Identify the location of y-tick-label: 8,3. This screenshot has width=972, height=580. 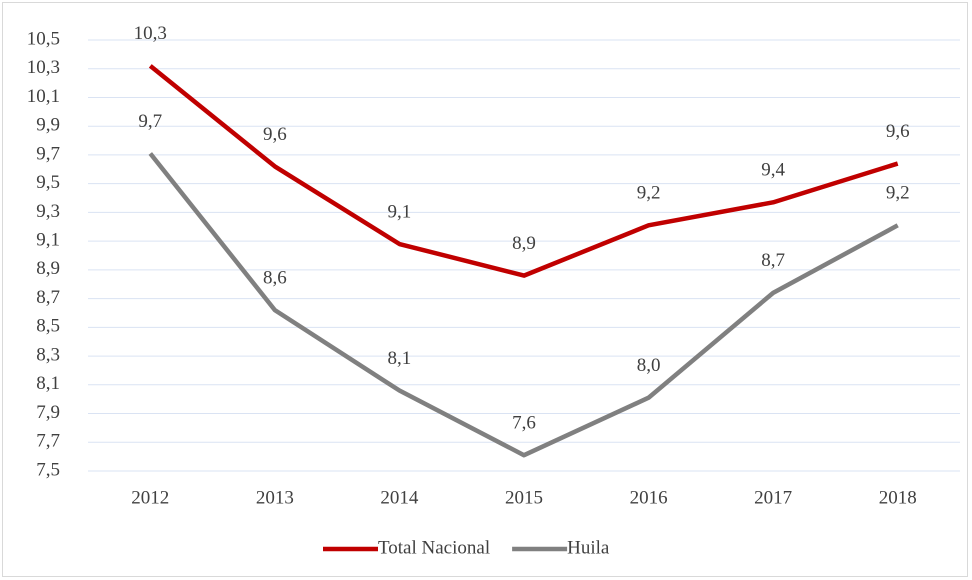
(48, 354).